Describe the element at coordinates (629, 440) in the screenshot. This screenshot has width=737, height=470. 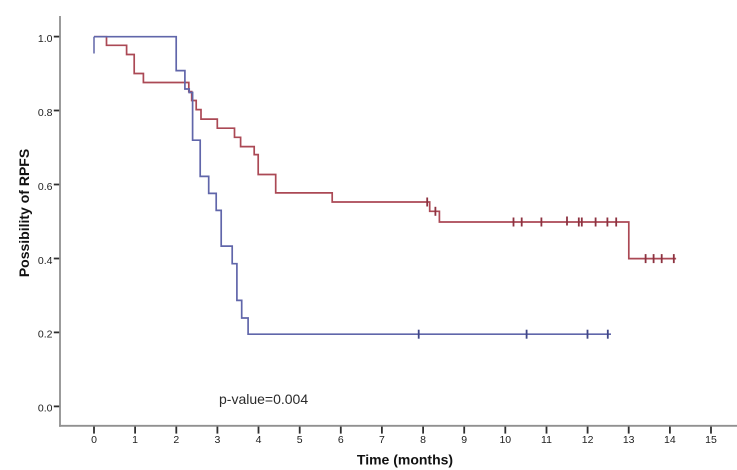
I see `svg-text: 13` at that location.